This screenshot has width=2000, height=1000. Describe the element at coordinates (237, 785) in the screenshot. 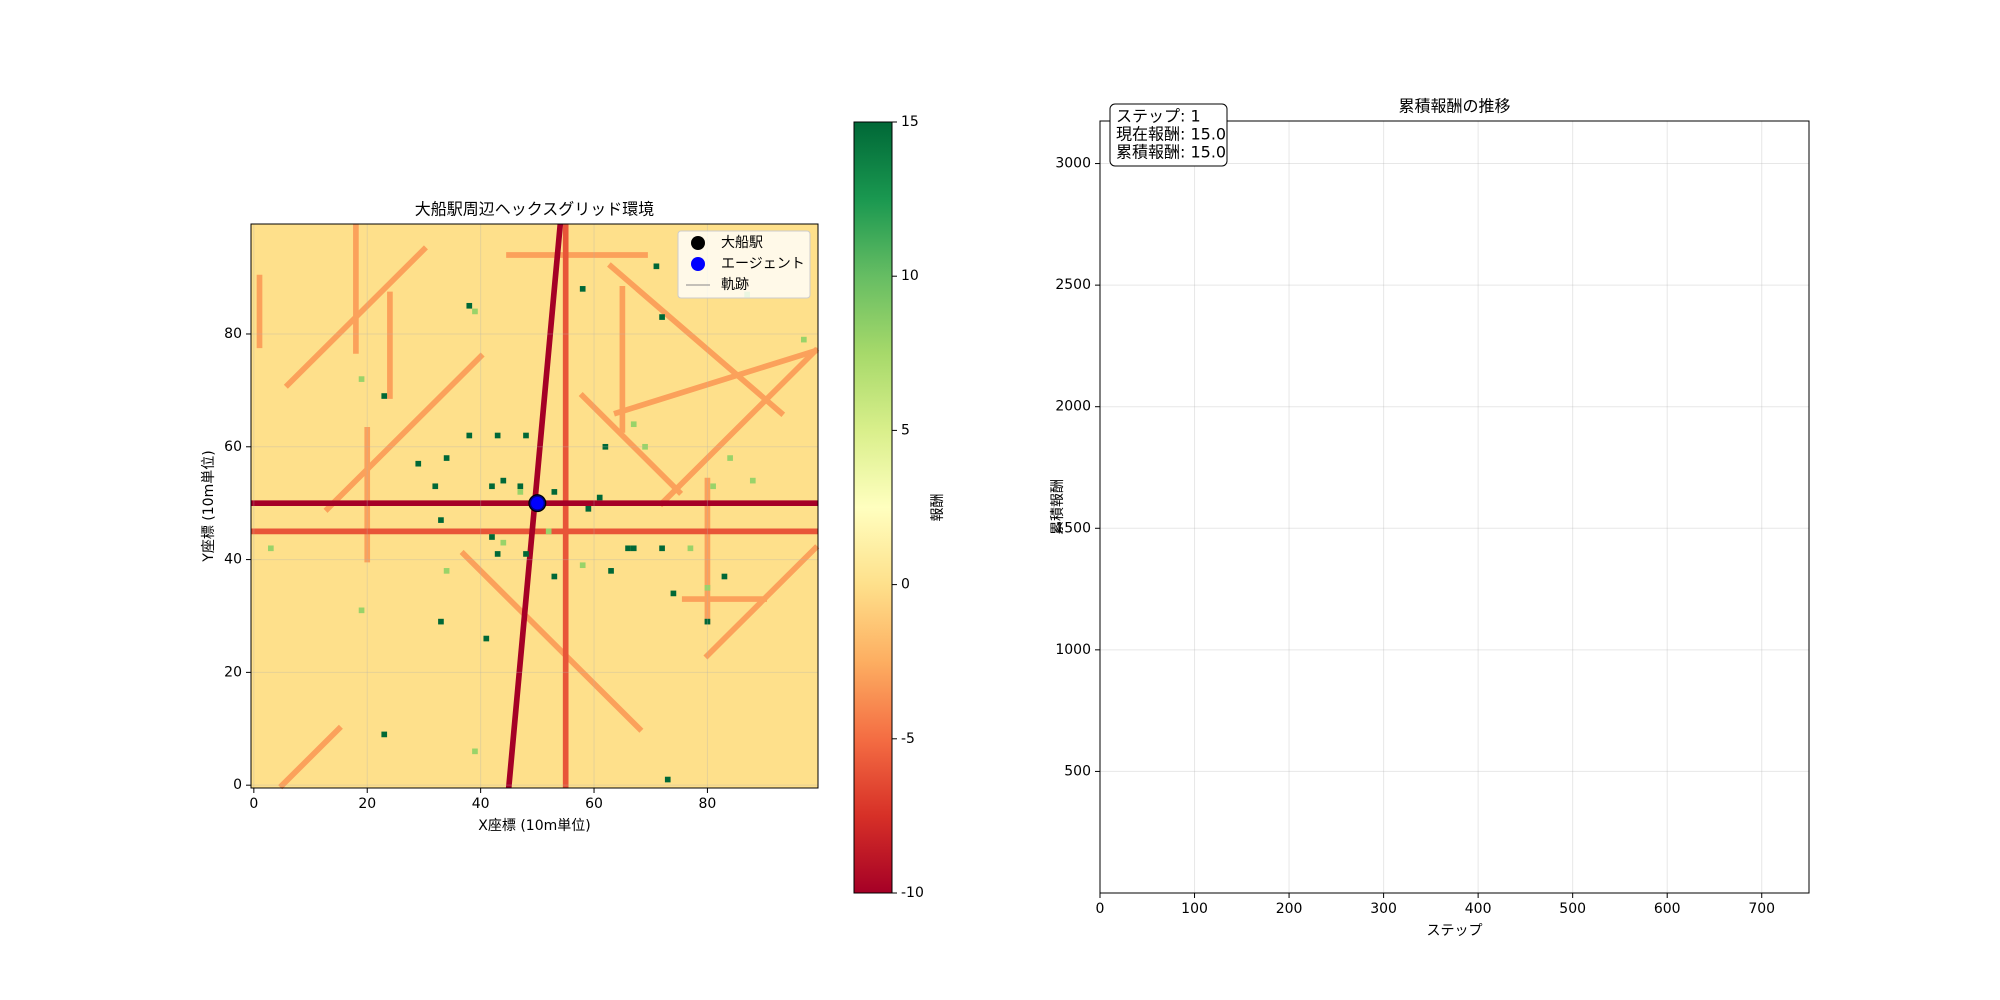

I see `y-tick-label: 0` at that location.